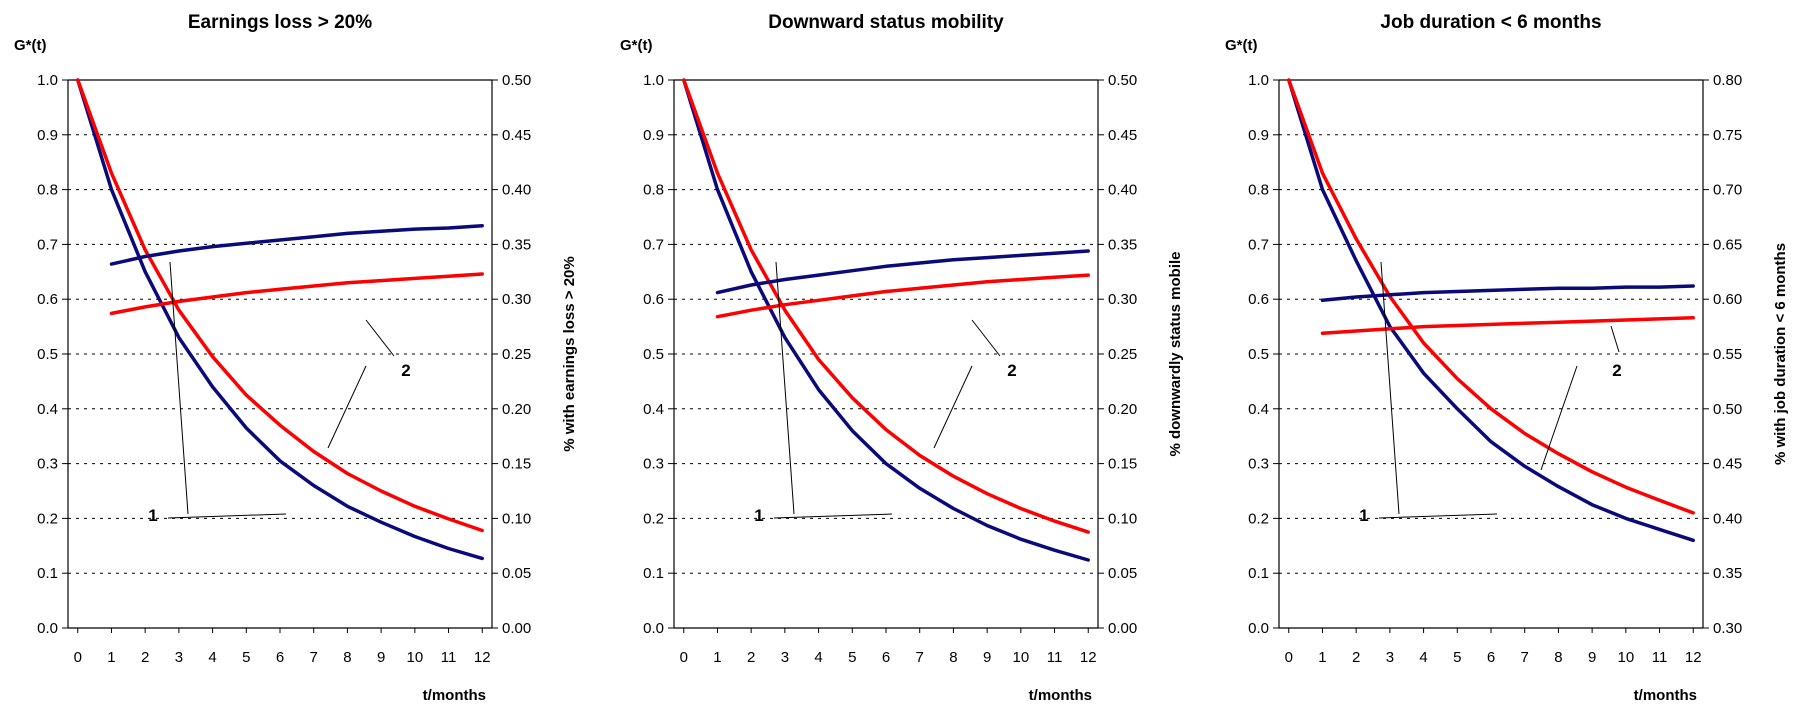 The width and height of the screenshot is (1793, 709). What do you see at coordinates (1258, 628) in the screenshot?
I see `panel-3-y-tick-label: 0.0` at bounding box center [1258, 628].